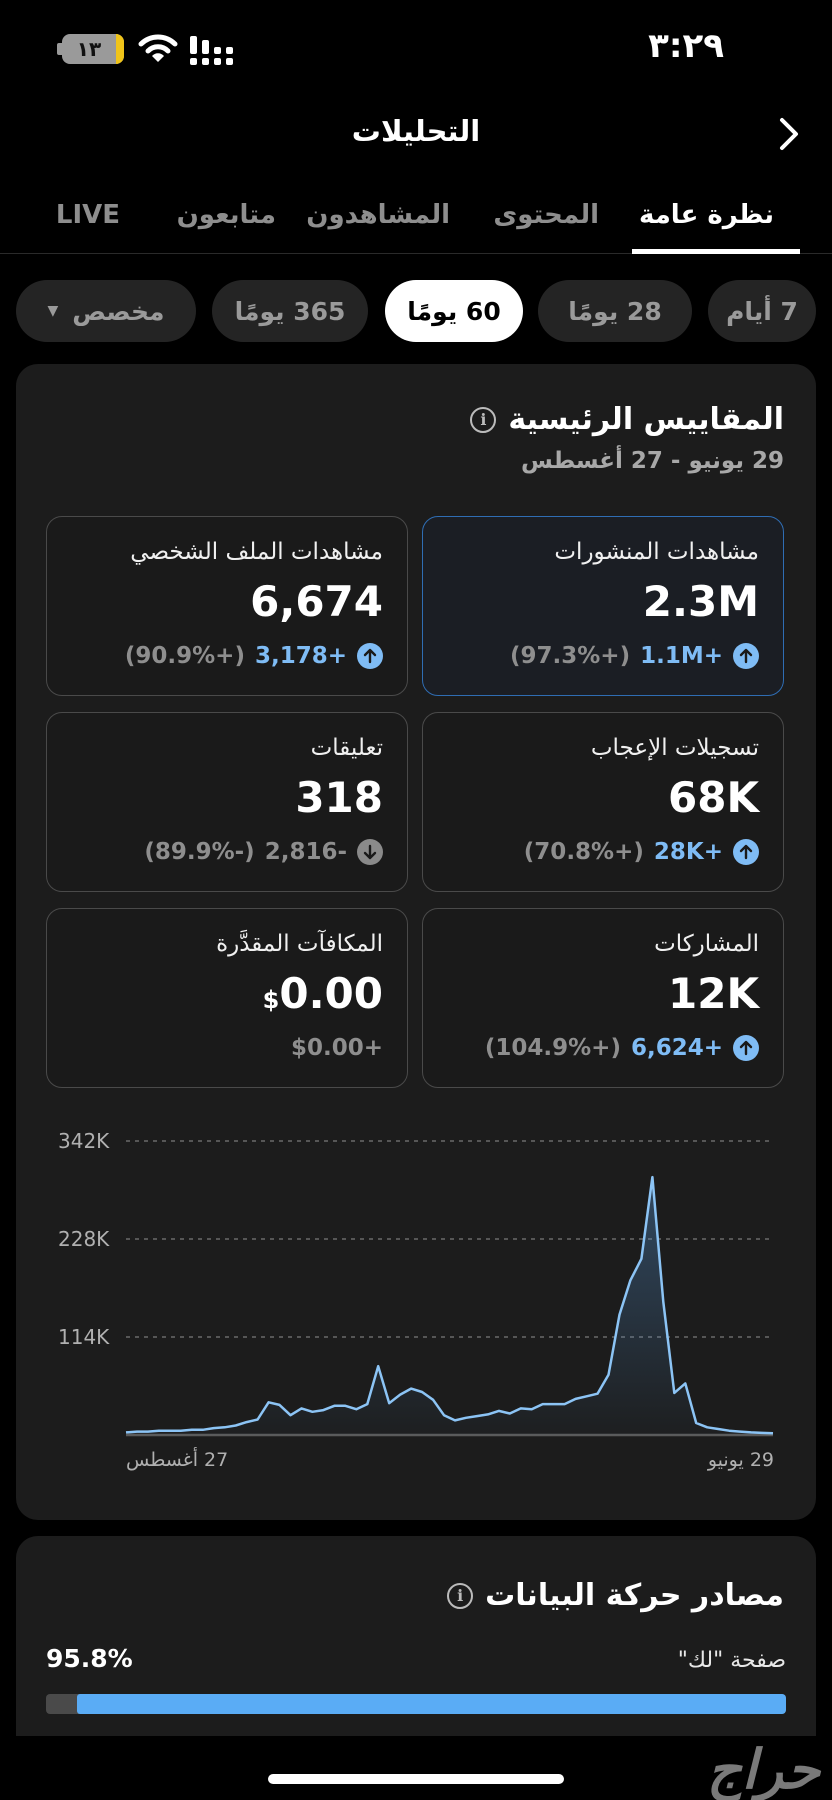 This screenshot has height=1800, width=832. Describe the element at coordinates (305, 852) in the screenshot. I see `delta-absolute: 2,816-` at that location.